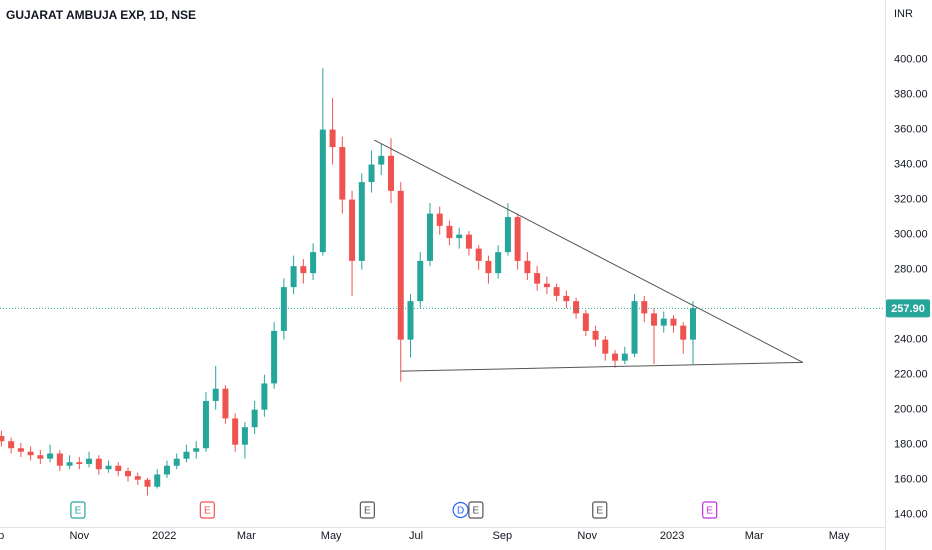 The image size is (932, 550). What do you see at coordinates (672, 536) in the screenshot?
I see `x-tick-label: 2023` at bounding box center [672, 536].